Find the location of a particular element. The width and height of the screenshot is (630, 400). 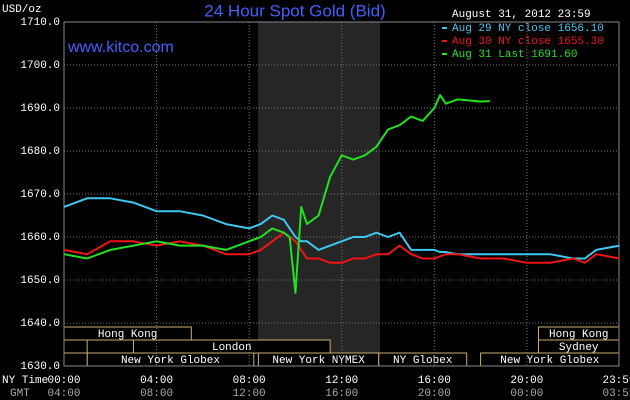

legend-label: Aug 29 NY close 1656.10 is located at coordinates (528, 29).